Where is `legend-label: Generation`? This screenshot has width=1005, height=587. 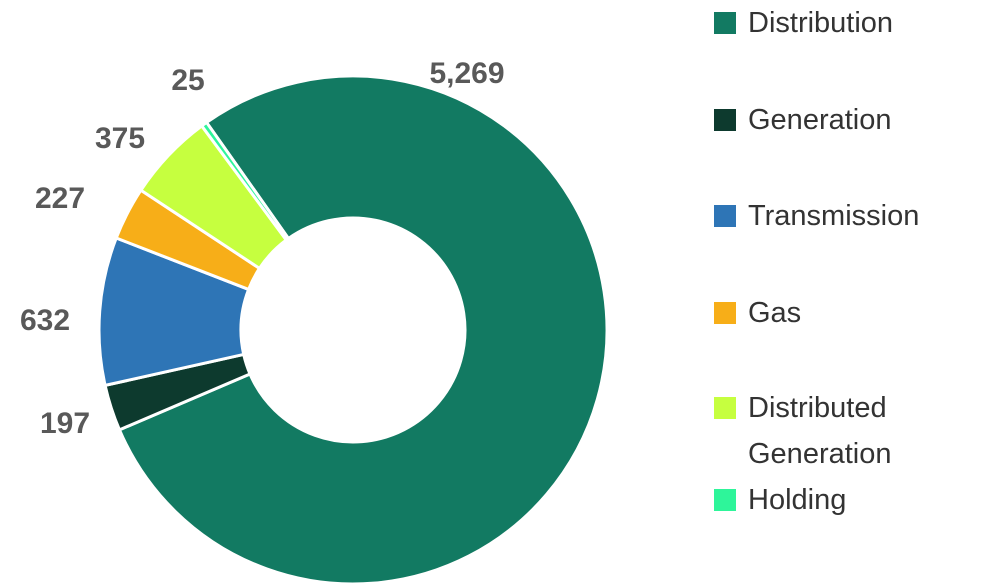
legend-label: Generation is located at coordinates (820, 120).